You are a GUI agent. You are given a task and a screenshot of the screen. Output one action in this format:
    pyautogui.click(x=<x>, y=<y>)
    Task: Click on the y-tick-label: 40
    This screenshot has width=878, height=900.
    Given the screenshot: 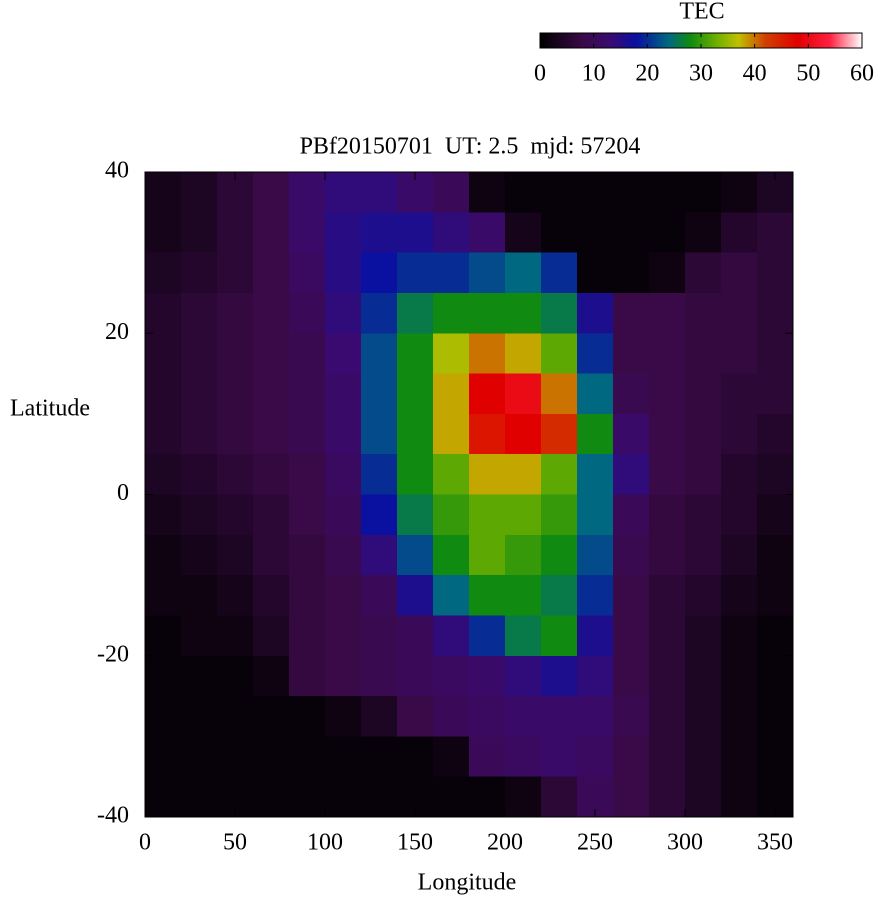 What is the action you would take?
    pyautogui.click(x=117, y=171)
    